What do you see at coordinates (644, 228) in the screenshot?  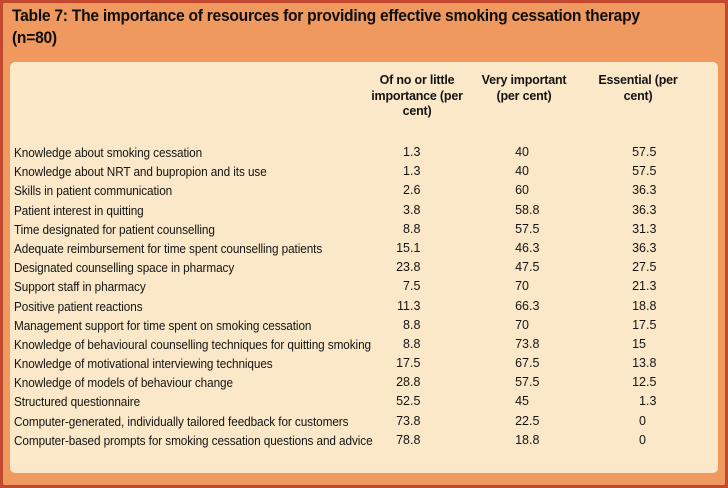 I see `value-cell: 31.3` at bounding box center [644, 228].